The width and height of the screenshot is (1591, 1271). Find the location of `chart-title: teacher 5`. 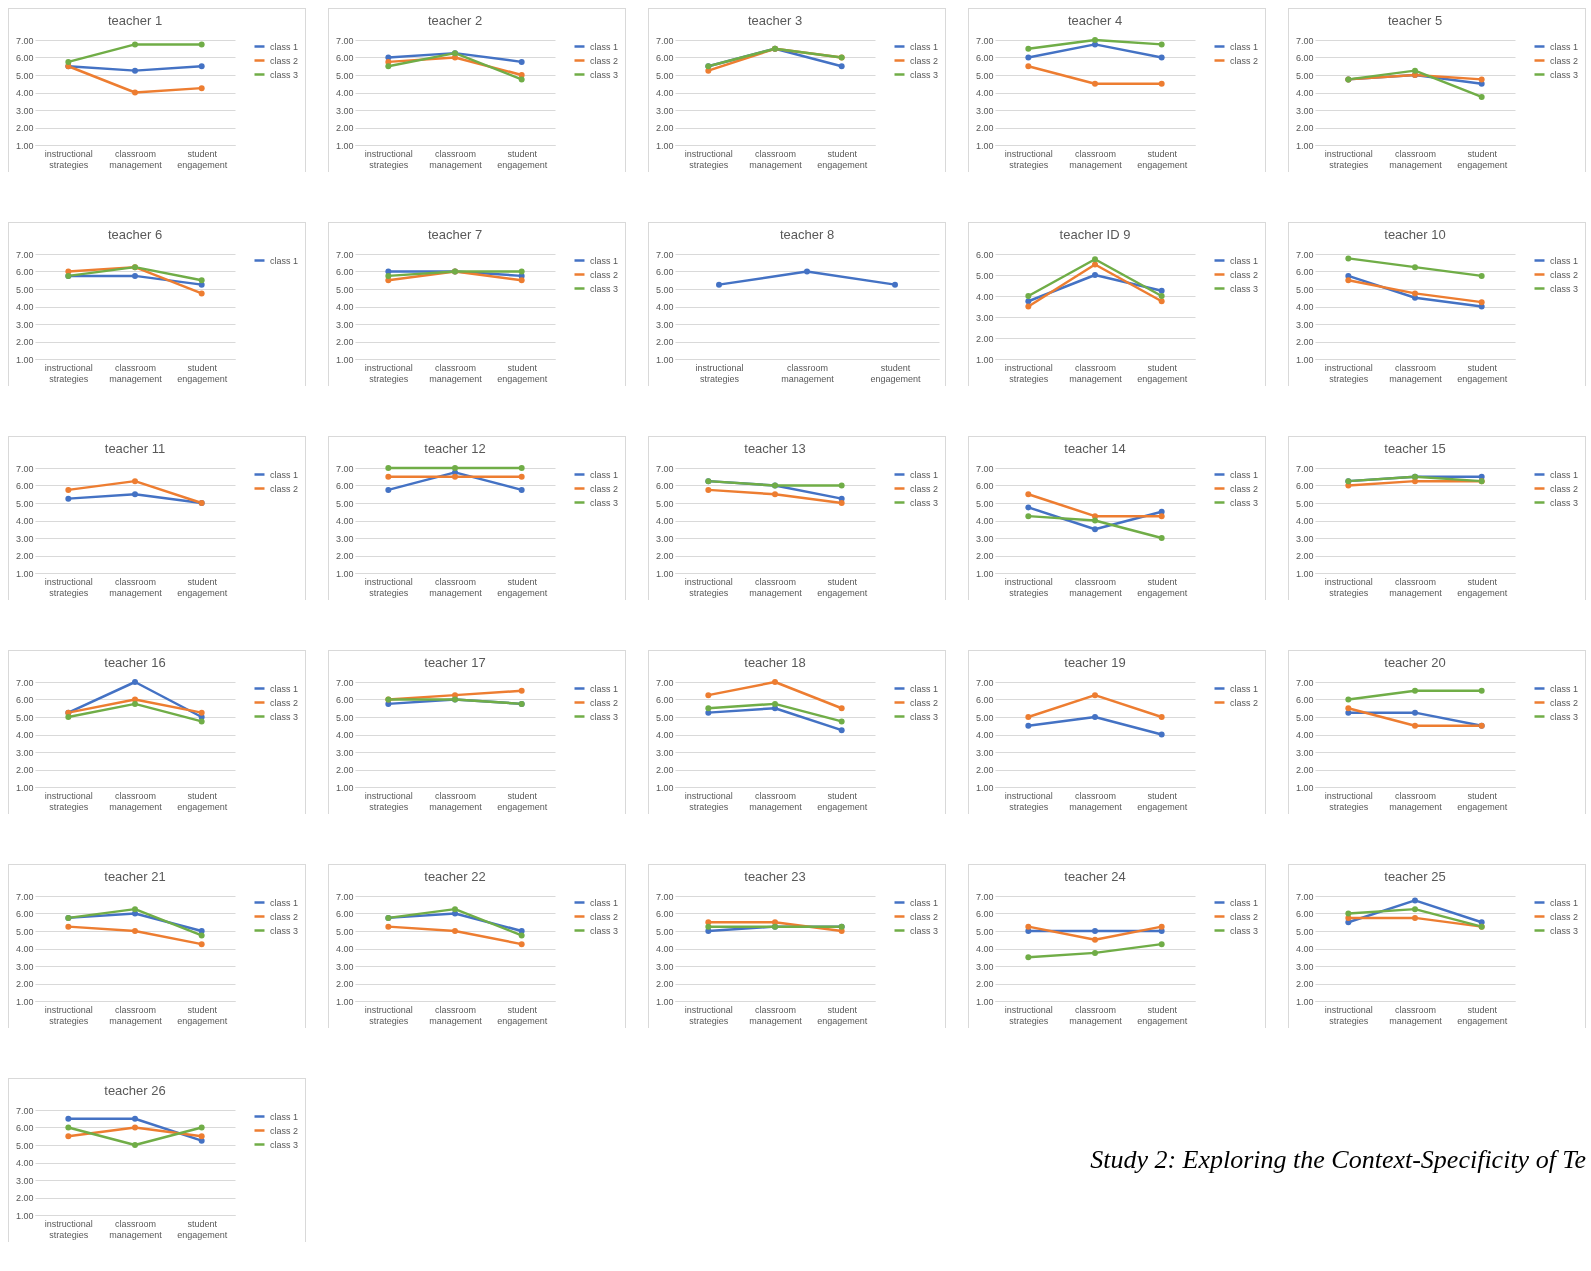

chart-title: teacher 5 is located at coordinates (1415, 20).